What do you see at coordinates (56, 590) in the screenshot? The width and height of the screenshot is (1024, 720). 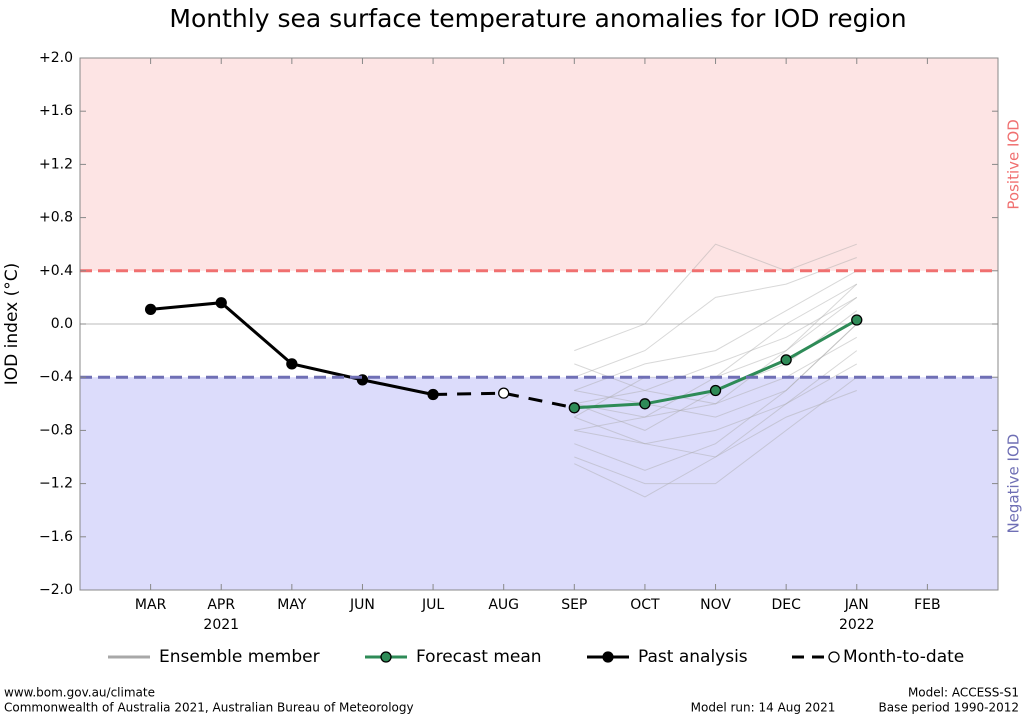 I see `y-tick-label: −2.0` at bounding box center [56, 590].